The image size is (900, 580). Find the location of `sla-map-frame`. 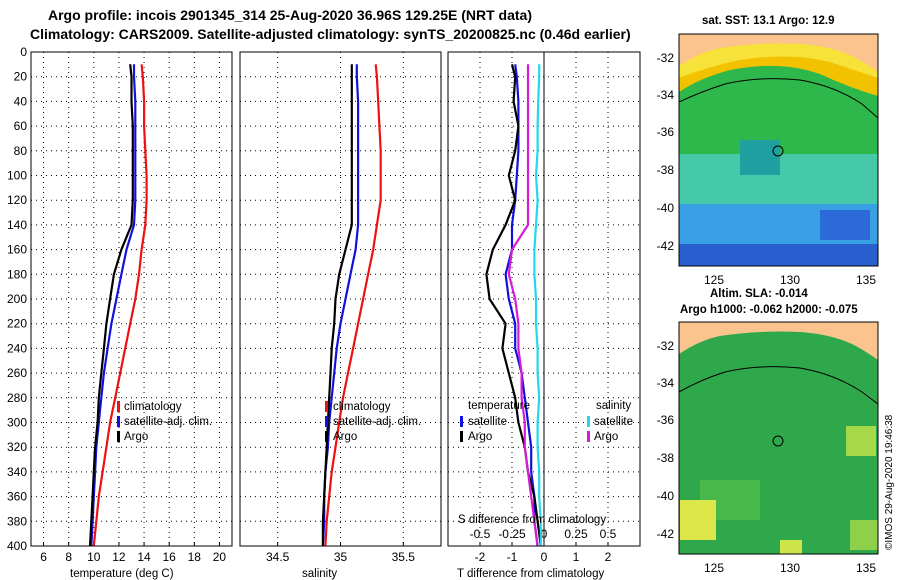

sla-map-frame is located at coordinates (778, 438).